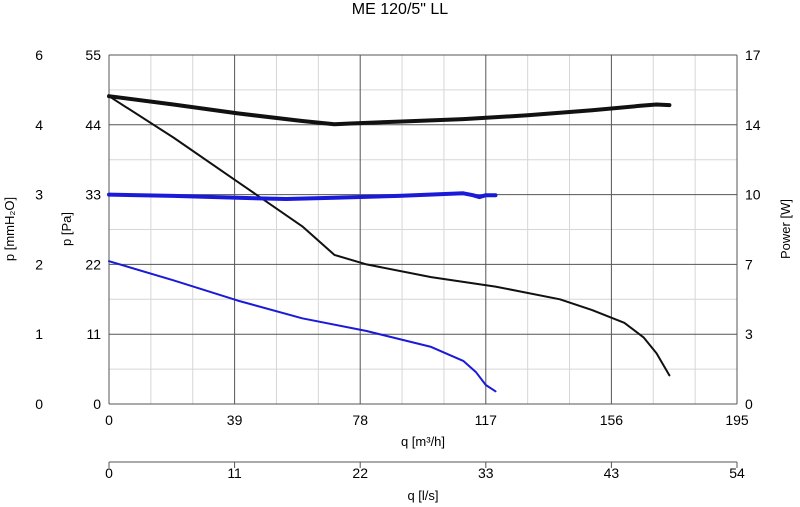  I want to click on x-tick-label: 0, so click(109, 420).